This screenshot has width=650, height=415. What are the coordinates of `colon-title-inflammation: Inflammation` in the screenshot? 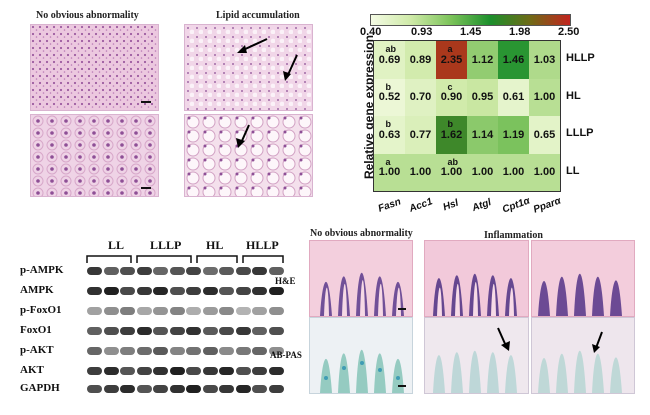 It's located at (513, 235).